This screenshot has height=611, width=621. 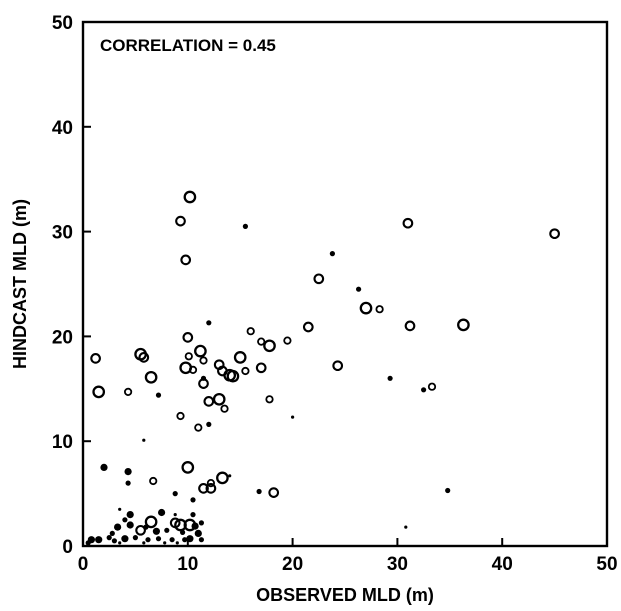 What do you see at coordinates (345, 595) in the screenshot?
I see `x-axis-title: OBSERVED MLD (m)` at bounding box center [345, 595].